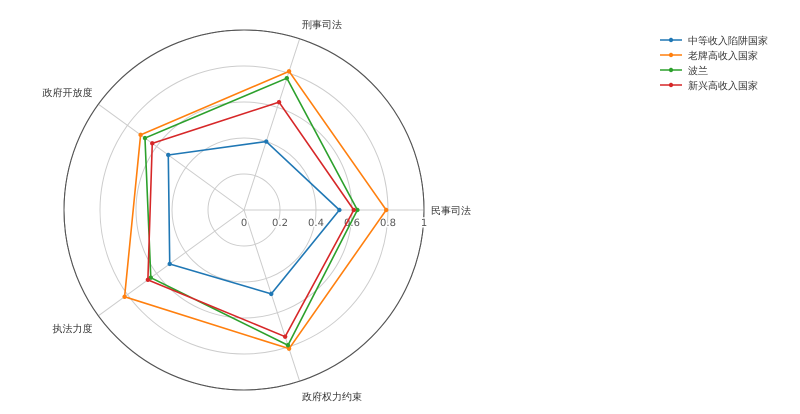 The width and height of the screenshot is (800, 414). I want to click on spoke-label: 民事司法, so click(451, 211).